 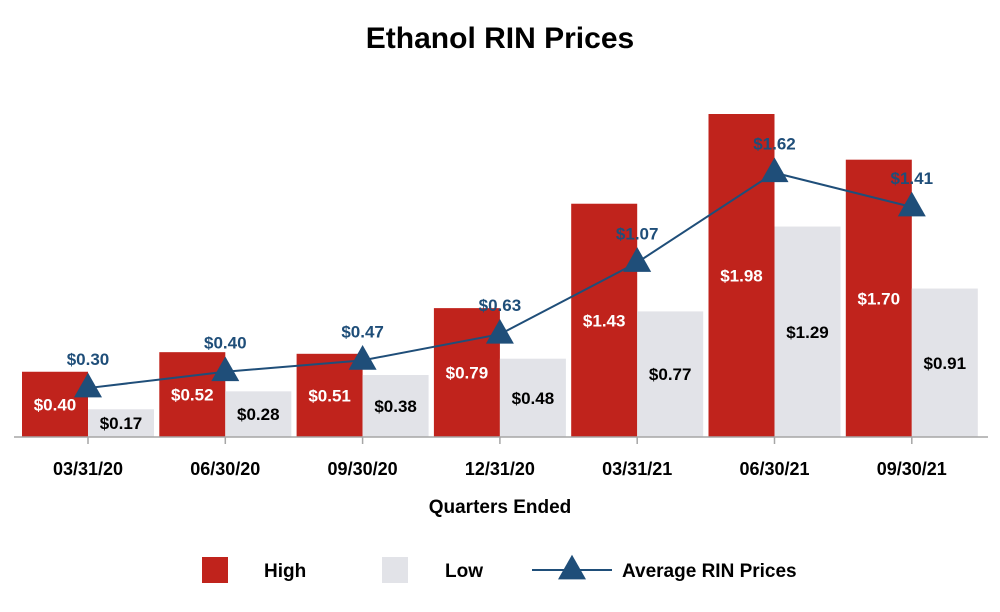 I want to click on legend-marker-average, so click(x=572, y=567).